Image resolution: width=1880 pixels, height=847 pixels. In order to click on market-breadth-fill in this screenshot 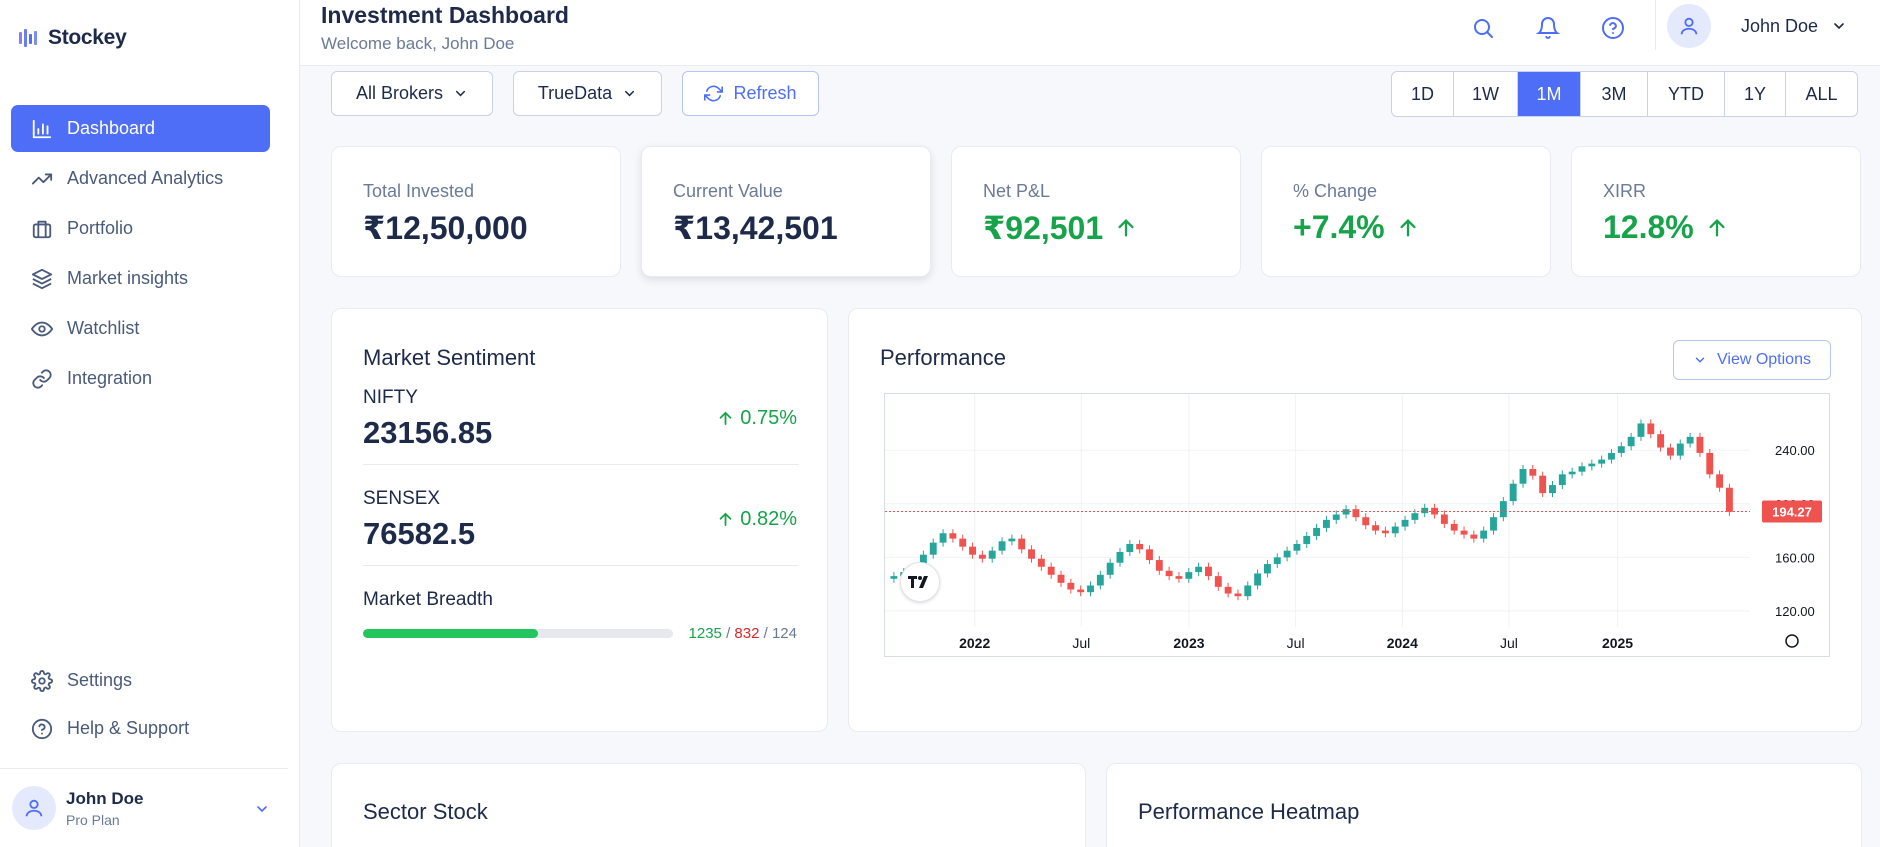, I will do `click(451, 633)`.